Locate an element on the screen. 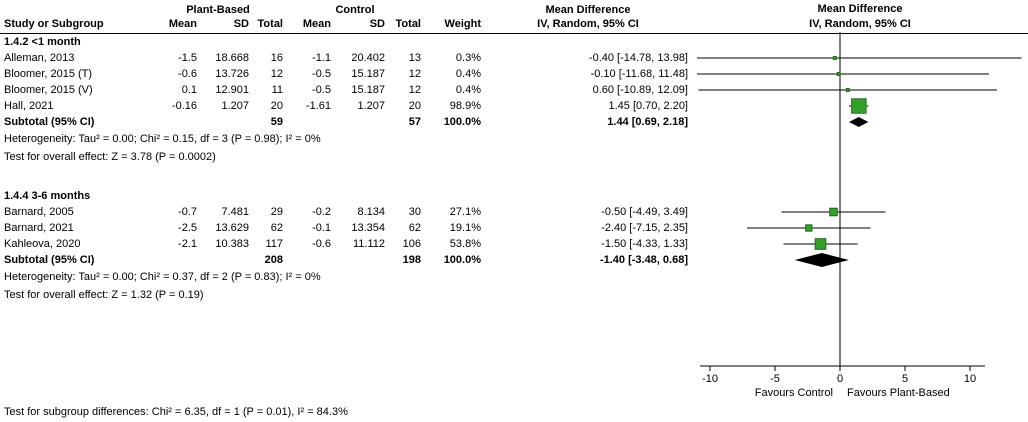 The height and width of the screenshot is (422, 1028). ci-text: -1.50 [-4.33, 1.33] is located at coordinates (644, 244).